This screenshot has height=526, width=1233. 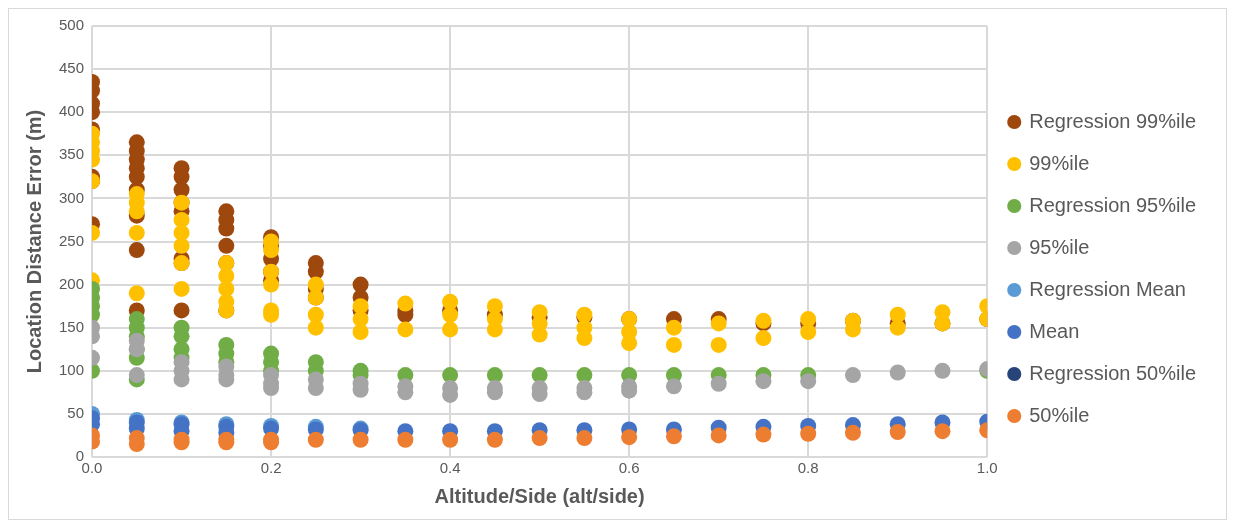 I want to click on y-tick-label: 450, so click(x=72, y=68).